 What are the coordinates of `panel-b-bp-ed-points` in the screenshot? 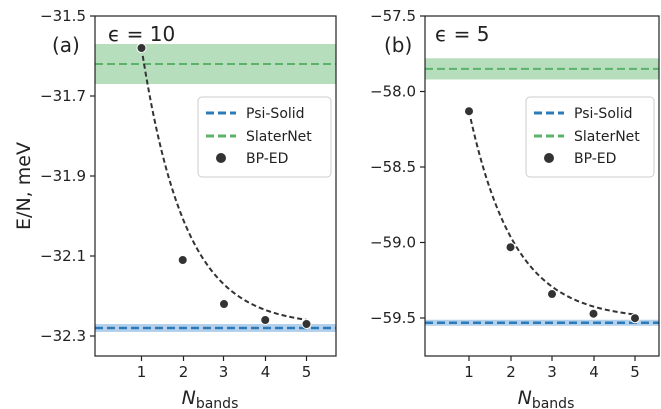 It's located at (552, 215).